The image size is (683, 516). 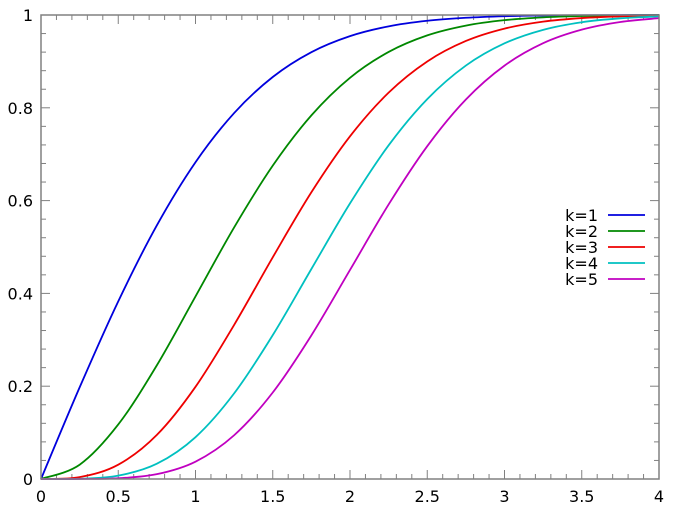 What do you see at coordinates (41, 496) in the screenshot?
I see `x-tick-label: 0` at bounding box center [41, 496].